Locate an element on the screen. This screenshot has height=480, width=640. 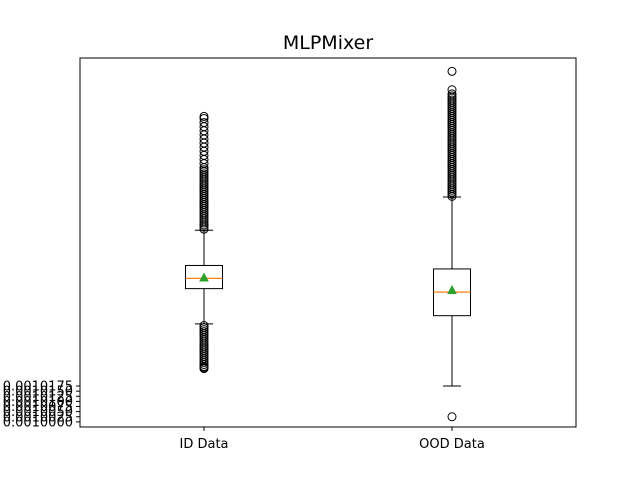
y-tick-label: 0.0010175 is located at coordinates (38, 387).